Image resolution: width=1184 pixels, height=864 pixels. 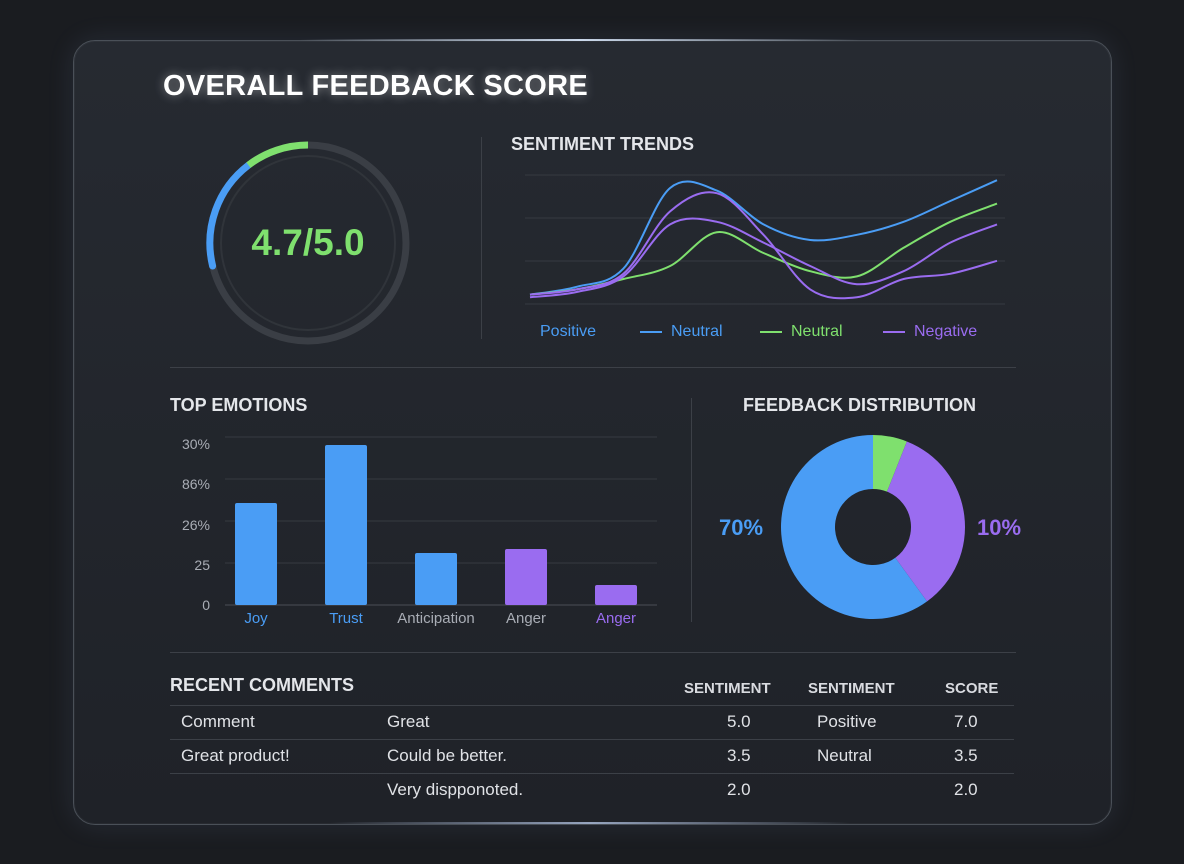 What do you see at coordinates (346, 525) in the screenshot?
I see `bar-trust` at bounding box center [346, 525].